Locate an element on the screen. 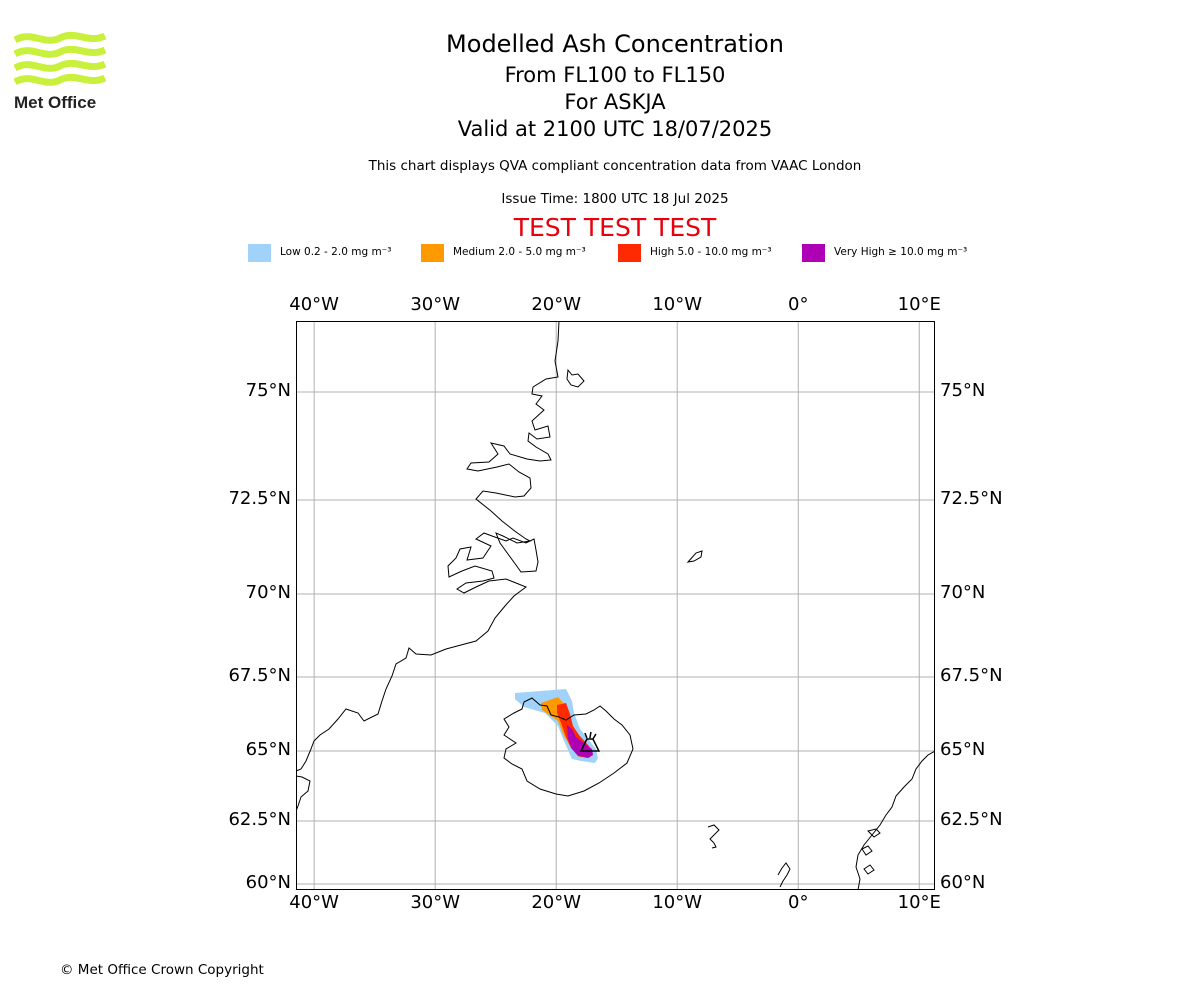 This screenshot has height=1000, width=1200. lat-tick-label-right: 62.5°N is located at coordinates (971, 819).